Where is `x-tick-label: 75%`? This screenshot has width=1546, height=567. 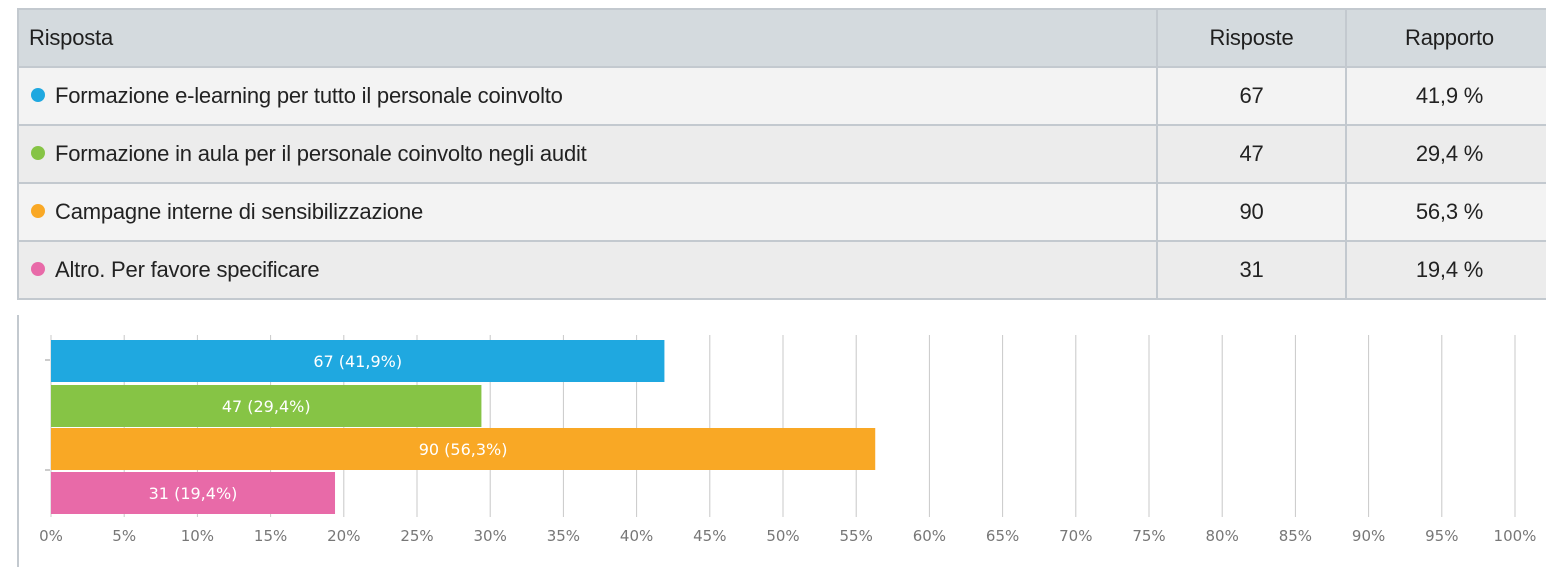 x-tick-label: 75% is located at coordinates (1148, 536).